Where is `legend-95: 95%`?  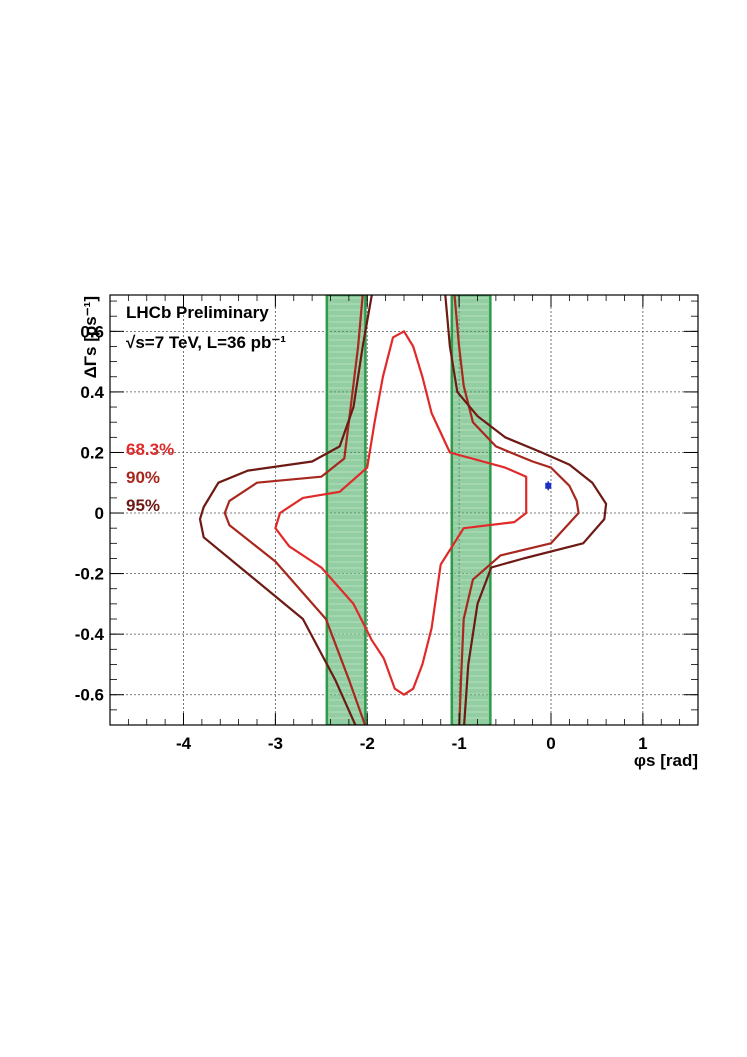
legend-95: 95% is located at coordinates (143, 505).